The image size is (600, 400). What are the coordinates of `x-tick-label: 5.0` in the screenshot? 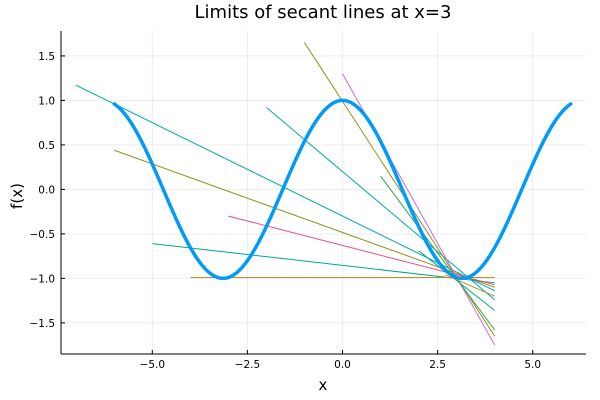 It's located at (532, 365).